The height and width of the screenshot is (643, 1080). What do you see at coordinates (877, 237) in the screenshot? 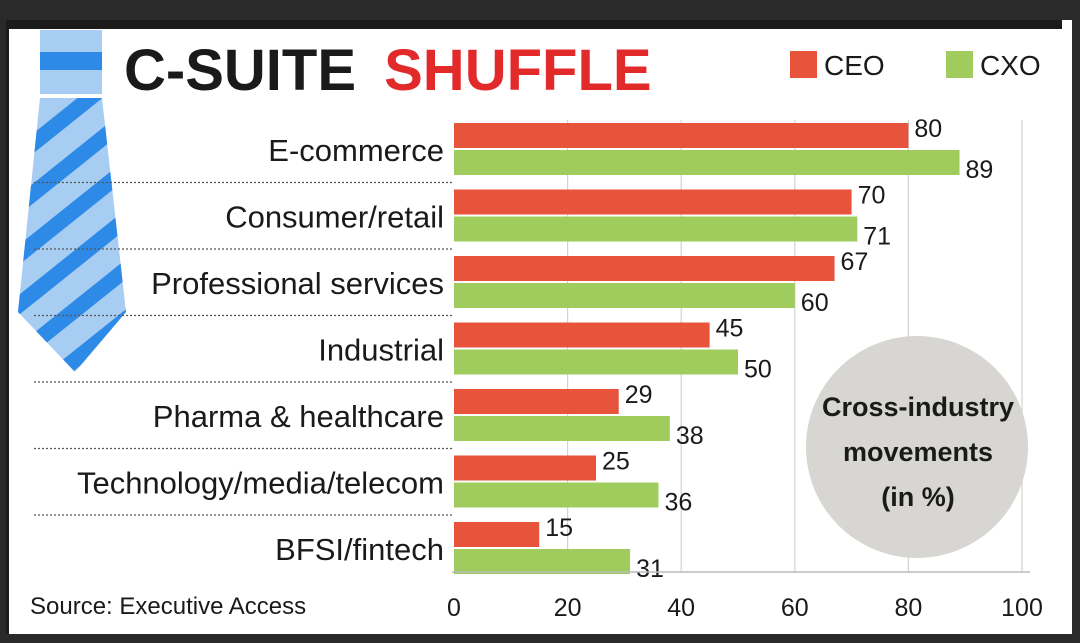
I see `value-label-cxo: 71` at bounding box center [877, 237].